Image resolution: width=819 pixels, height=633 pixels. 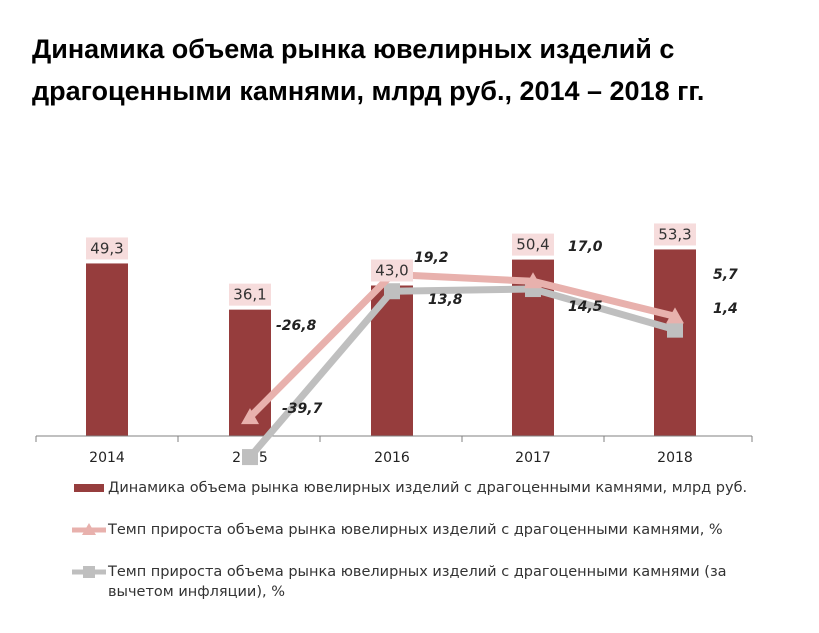 What do you see at coordinates (462, 345) in the screenshot?
I see `growth-line` at bounding box center [462, 345].